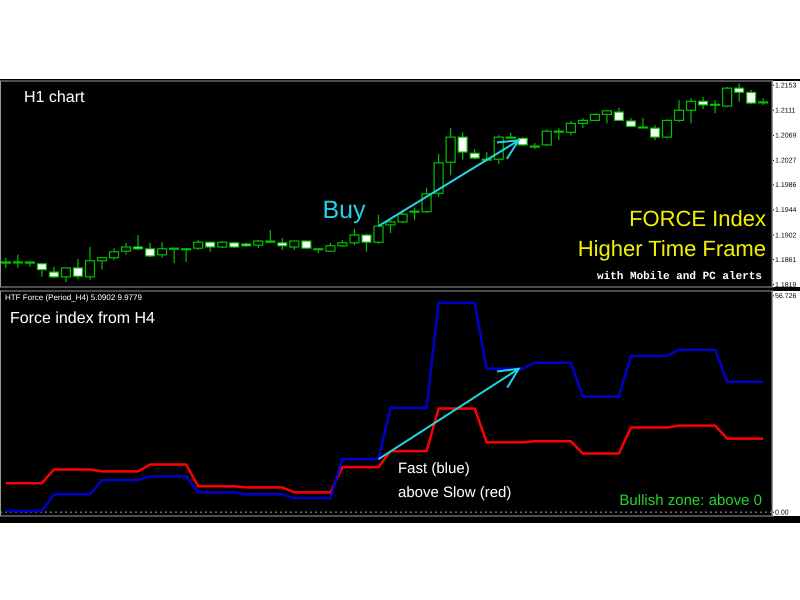 This screenshot has height=600, width=800. I want to click on annotation: with Mobile and PC alerts, so click(679, 277).